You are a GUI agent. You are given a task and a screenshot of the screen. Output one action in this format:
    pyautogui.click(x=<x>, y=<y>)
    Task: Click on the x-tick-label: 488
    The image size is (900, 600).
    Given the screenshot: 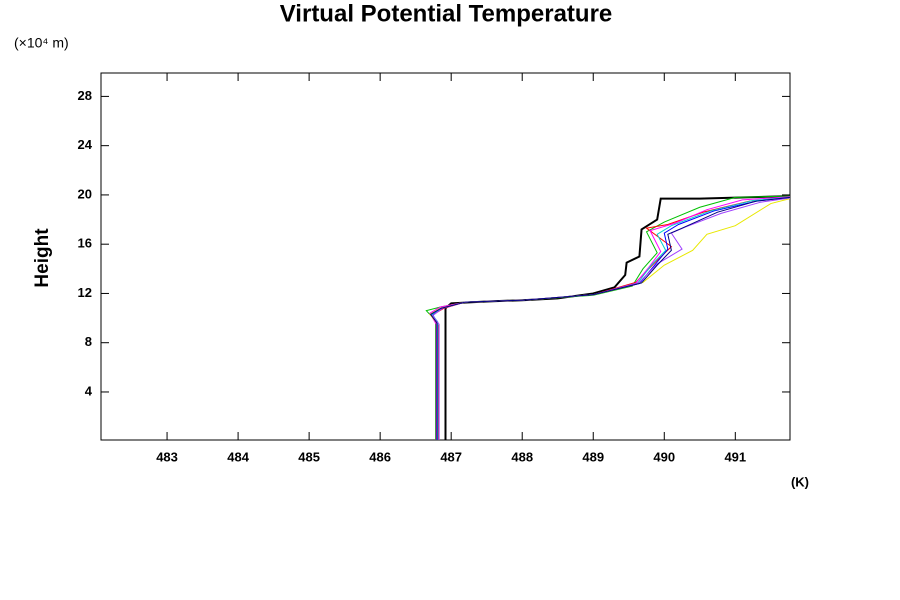 What is the action you would take?
    pyautogui.click(x=522, y=456)
    